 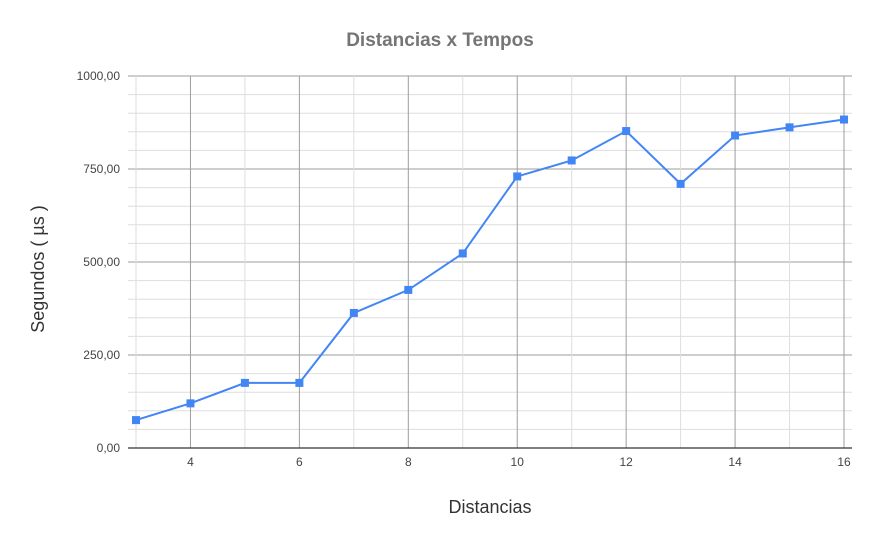 What do you see at coordinates (99, 76) in the screenshot?
I see `y-tick-label: 1000,00` at bounding box center [99, 76].